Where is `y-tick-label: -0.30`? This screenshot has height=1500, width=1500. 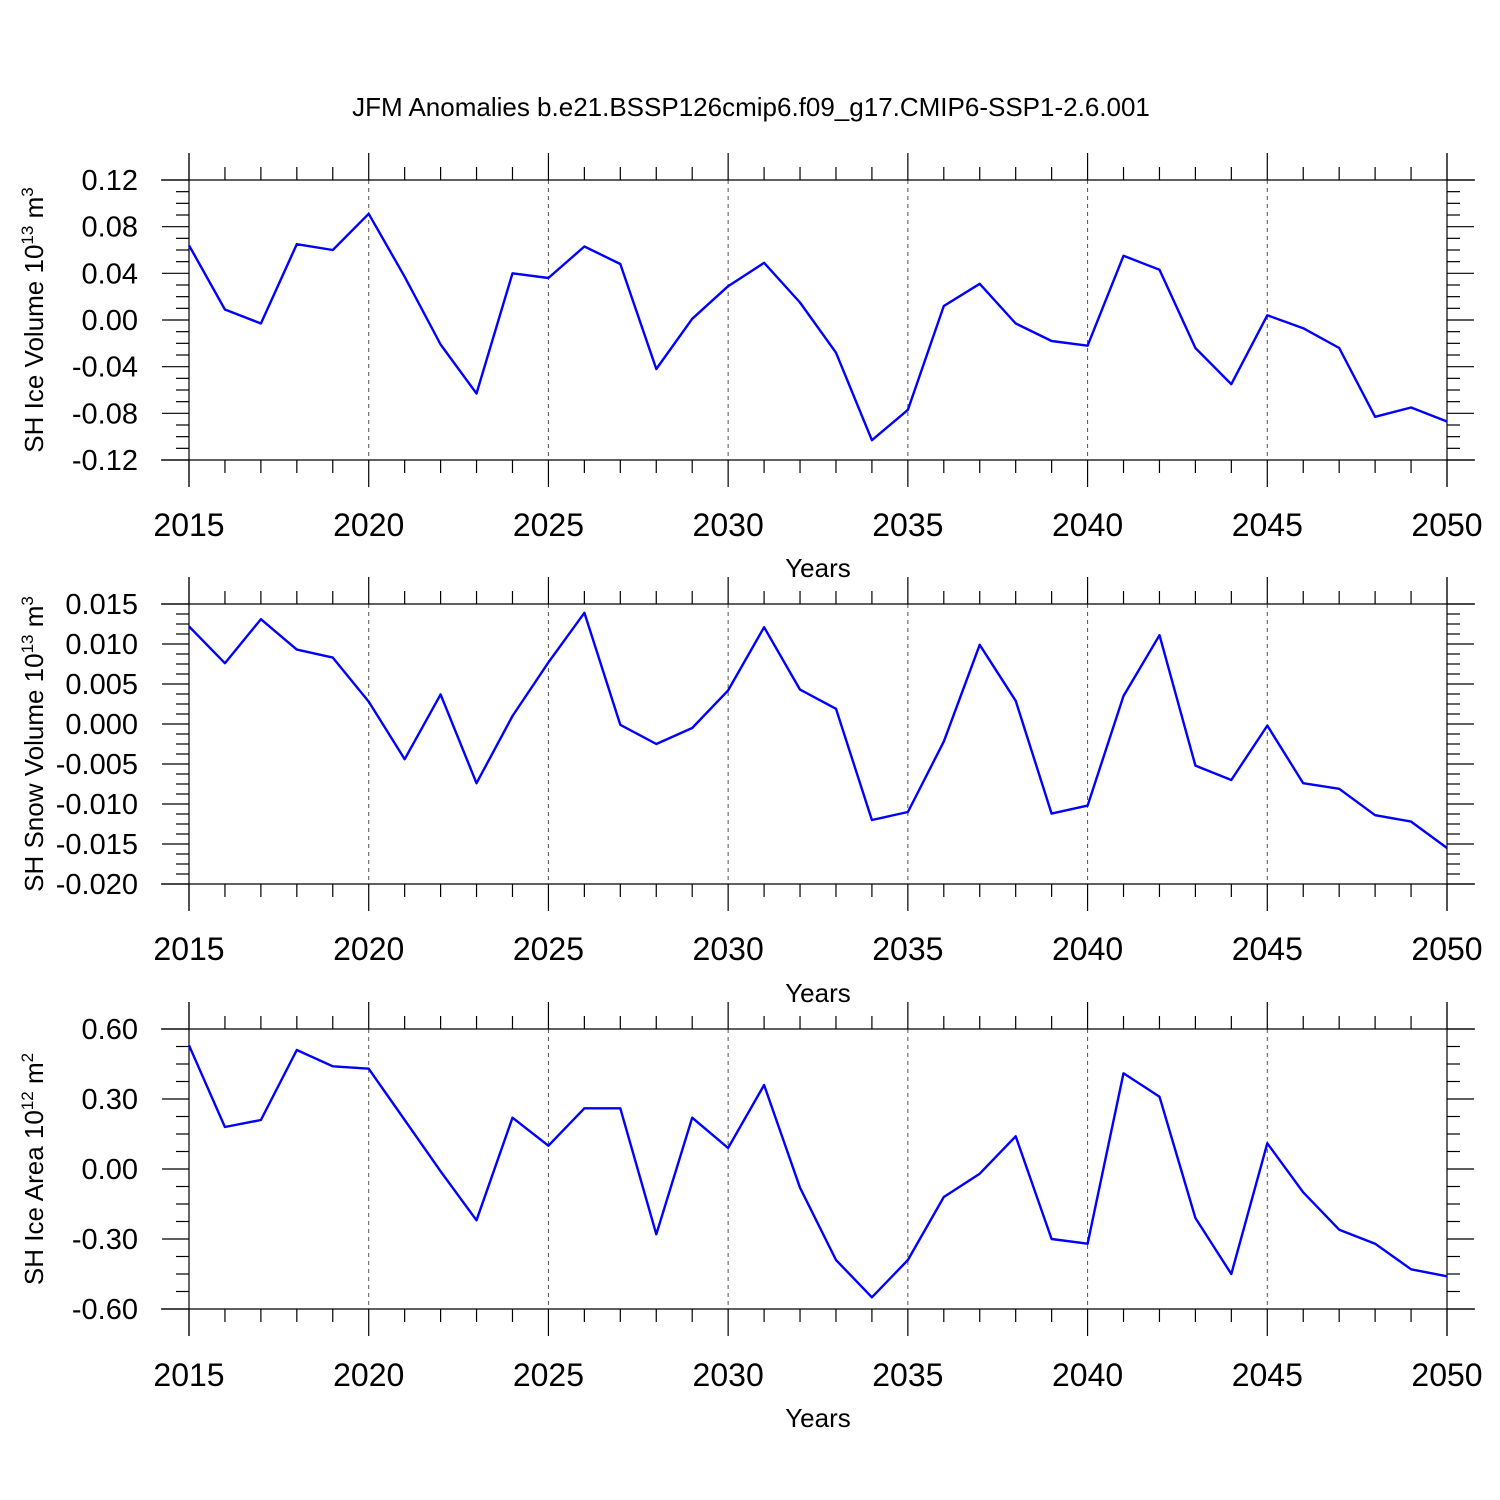
y-tick-label: -0.30 is located at coordinates (105, 1240).